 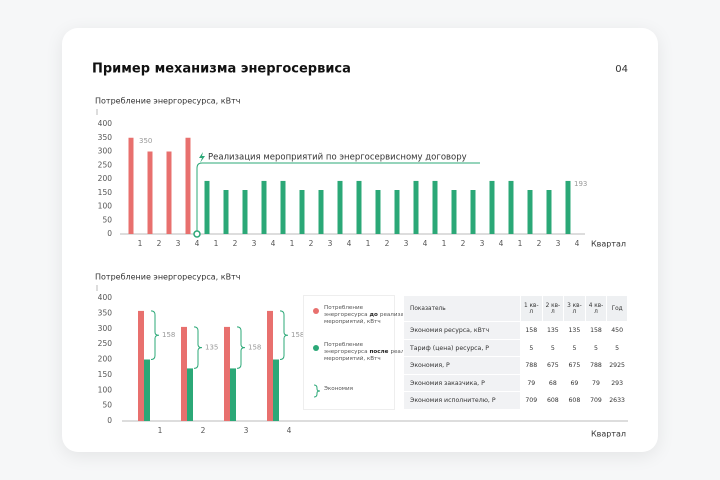 I want to click on y-tick-label: 350, so click(x=105, y=137).